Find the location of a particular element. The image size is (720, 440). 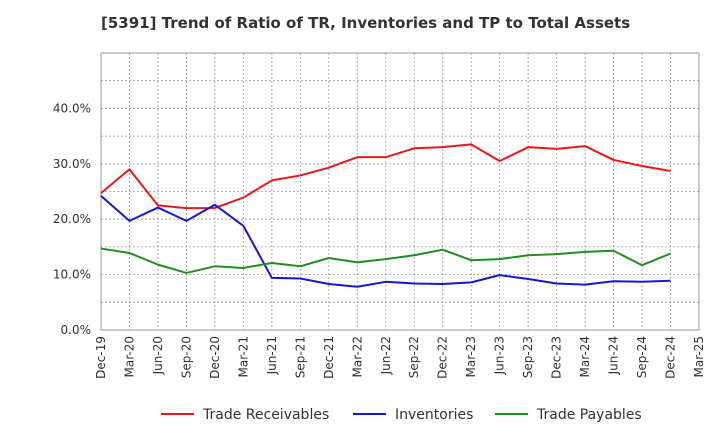

x-tick-label: Dec-24 is located at coordinates (671, 357).